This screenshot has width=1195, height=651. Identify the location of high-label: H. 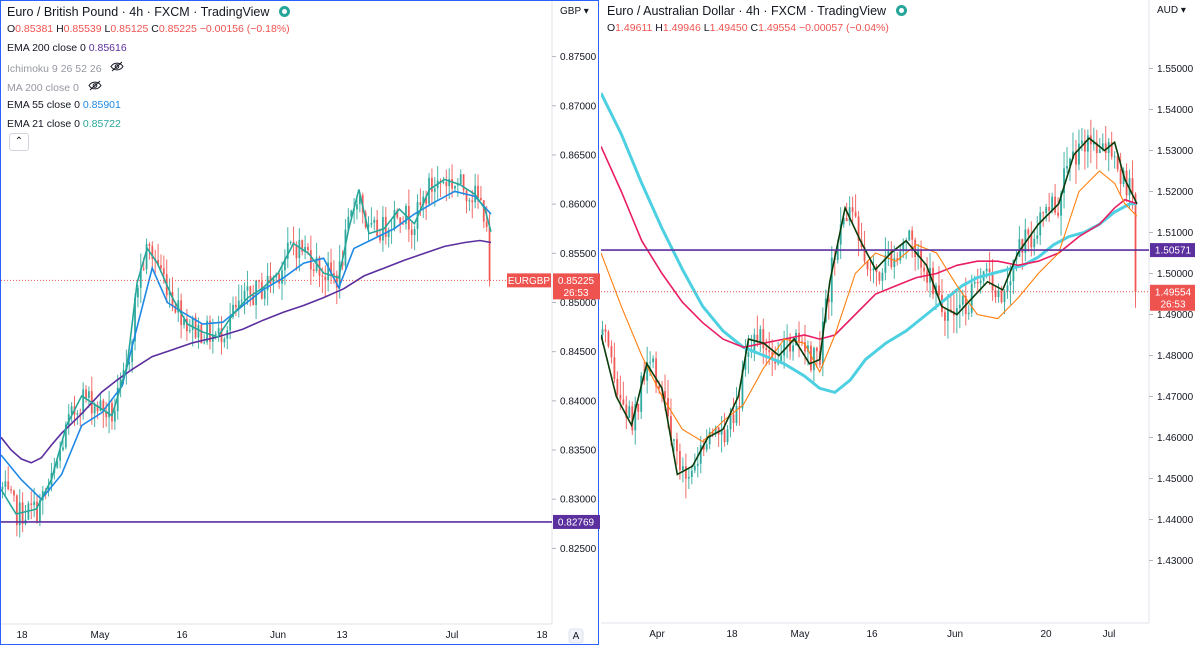
(60, 29).